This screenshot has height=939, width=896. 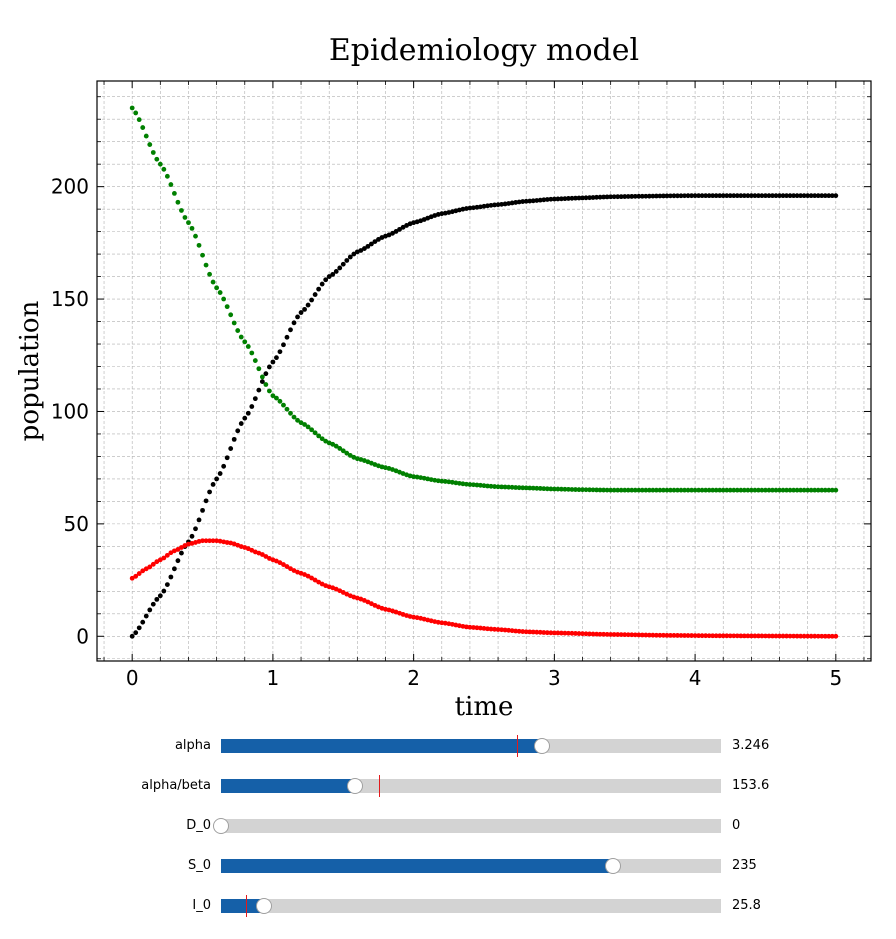 I want to click on slider-row: alpha/beta 153.6, so click(x=448, y=786).